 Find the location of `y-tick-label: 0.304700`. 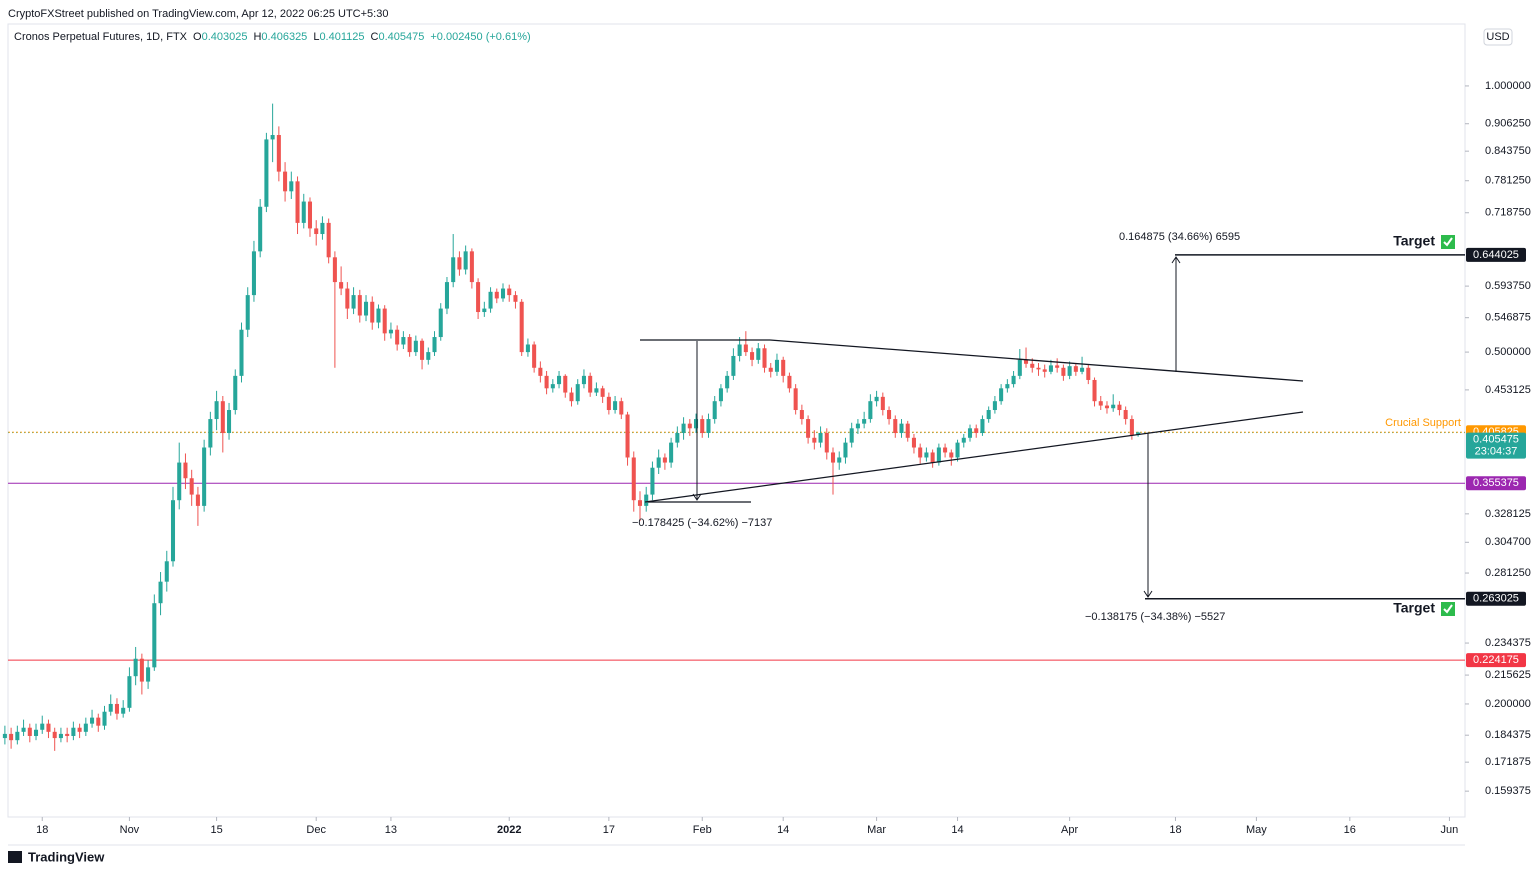

y-tick-label: 0.304700 is located at coordinates (1508, 542).